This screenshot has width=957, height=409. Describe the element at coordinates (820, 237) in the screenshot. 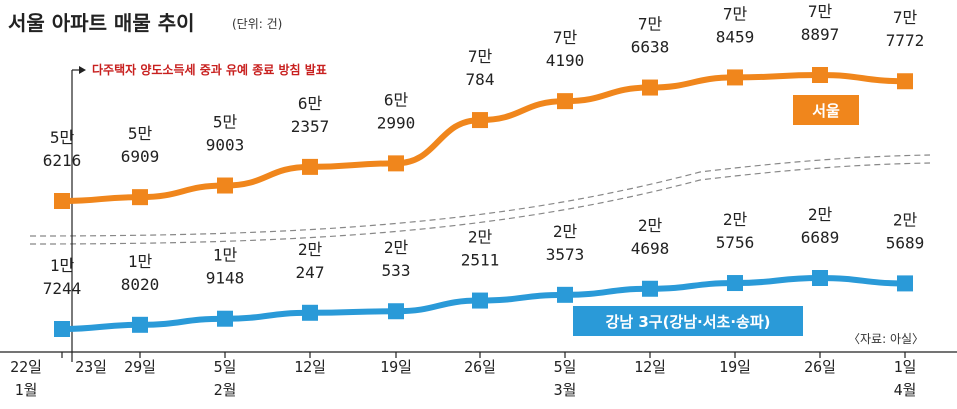

I see `data-label-value: 6689` at that location.